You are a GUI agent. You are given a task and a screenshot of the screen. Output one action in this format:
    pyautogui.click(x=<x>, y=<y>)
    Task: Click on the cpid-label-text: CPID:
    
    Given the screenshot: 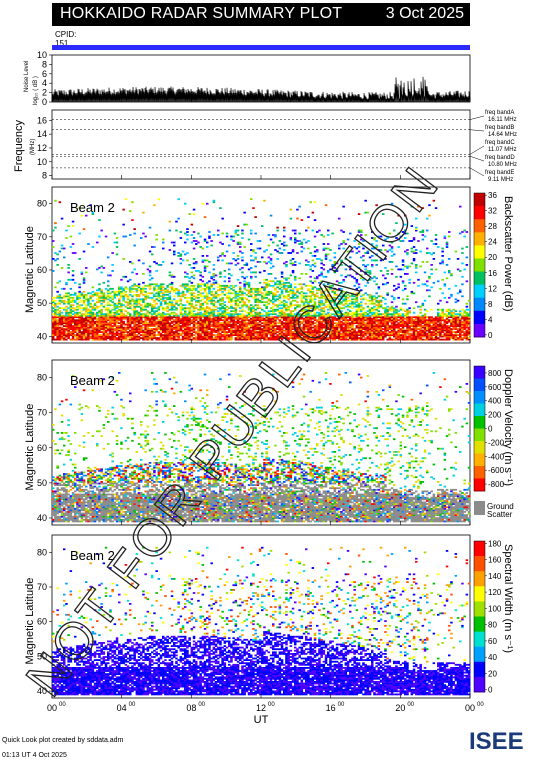 What is the action you would take?
    pyautogui.click(x=66, y=34)
    